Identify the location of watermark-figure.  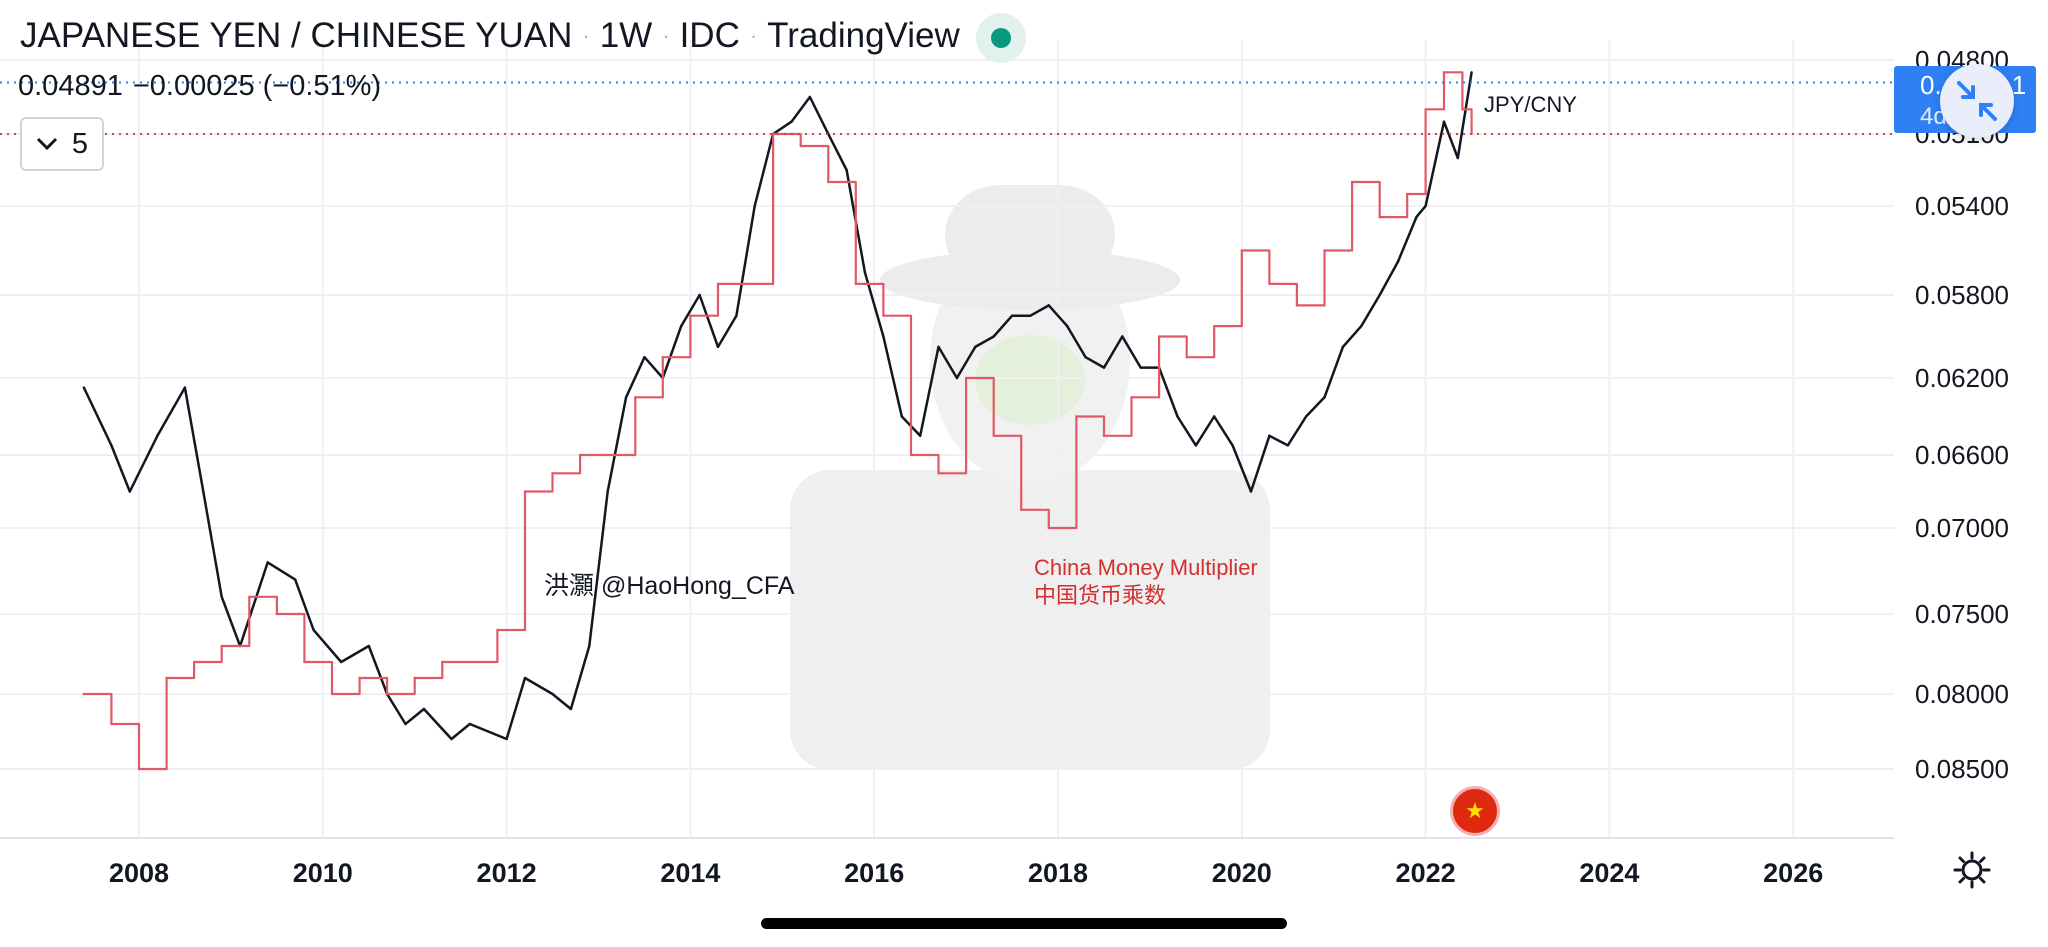
(1030, 477).